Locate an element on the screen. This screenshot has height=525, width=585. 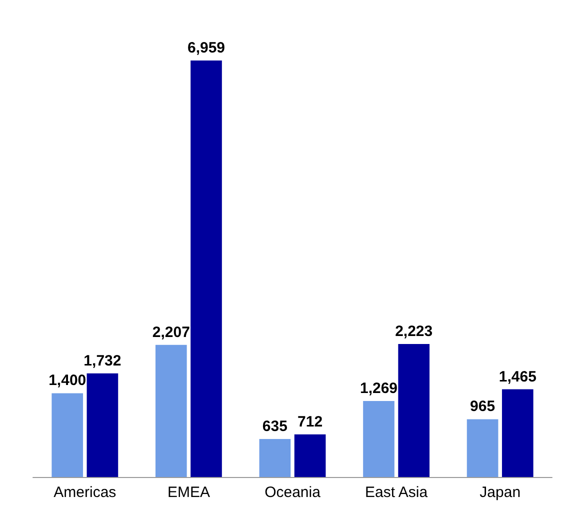
data-label: 635 is located at coordinates (275, 426).